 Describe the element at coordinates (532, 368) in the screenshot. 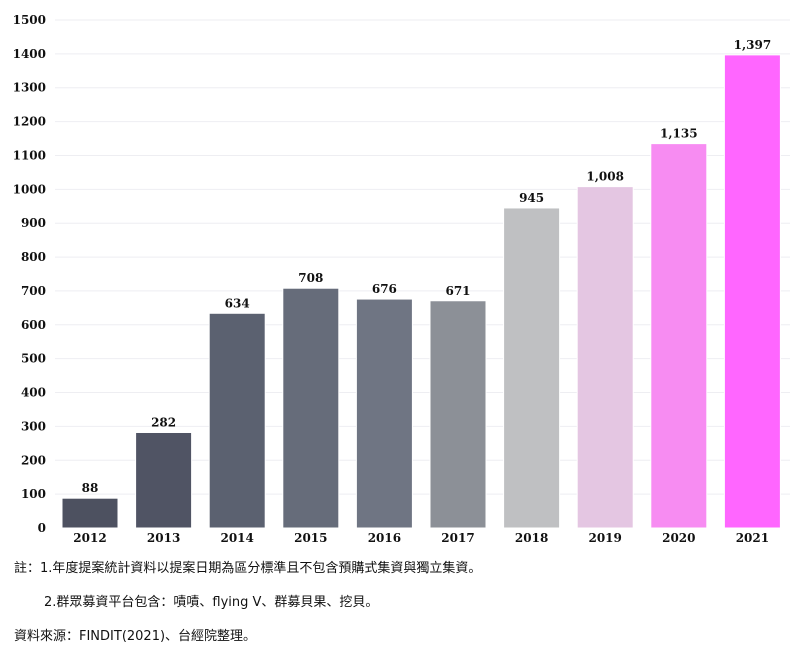

I see `bar-2018` at that location.